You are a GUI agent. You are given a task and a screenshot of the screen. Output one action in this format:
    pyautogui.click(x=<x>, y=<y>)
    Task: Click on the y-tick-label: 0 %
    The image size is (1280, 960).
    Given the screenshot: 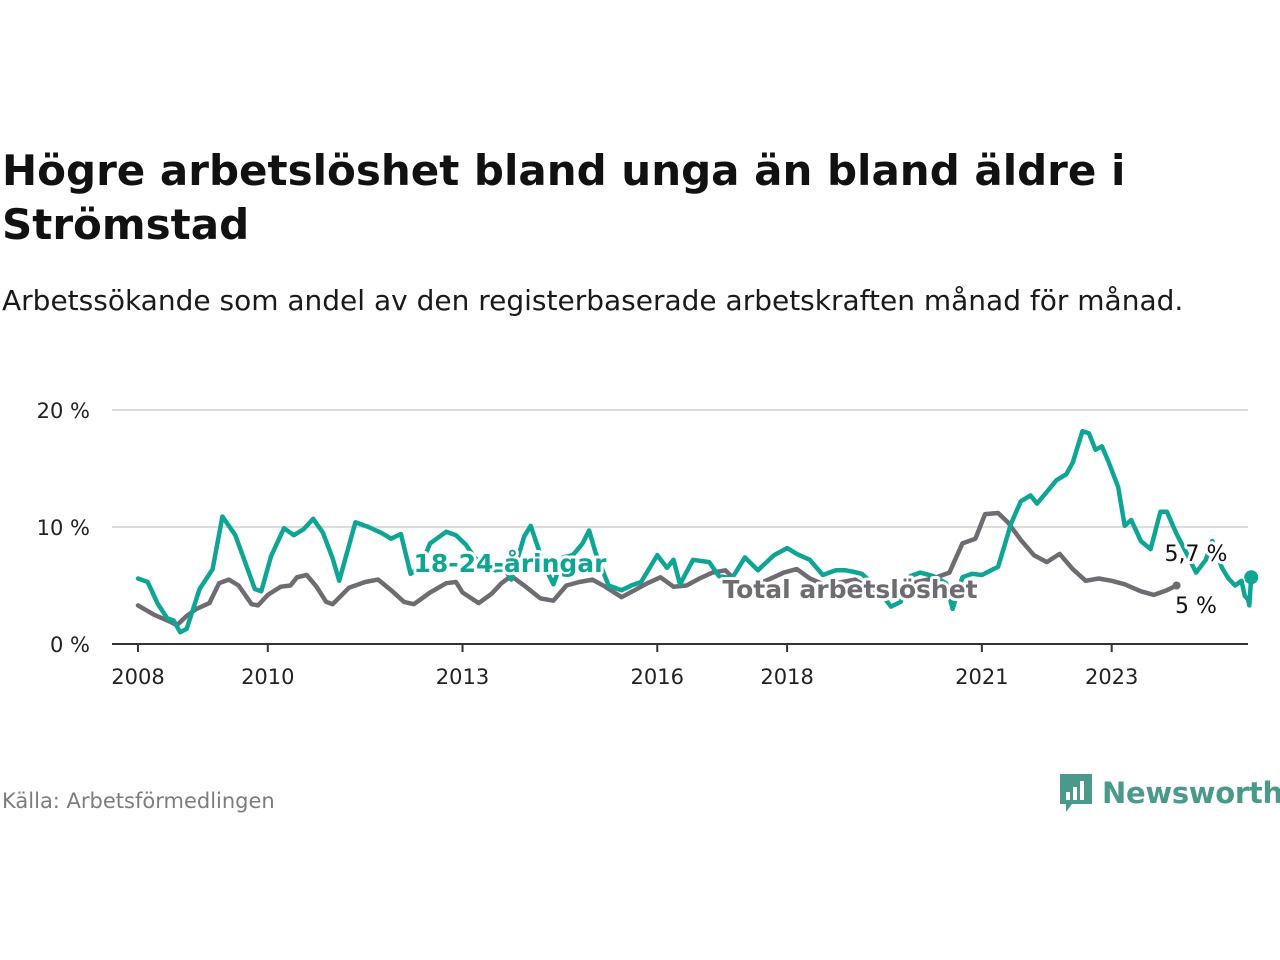 What is the action you would take?
    pyautogui.click(x=70, y=645)
    